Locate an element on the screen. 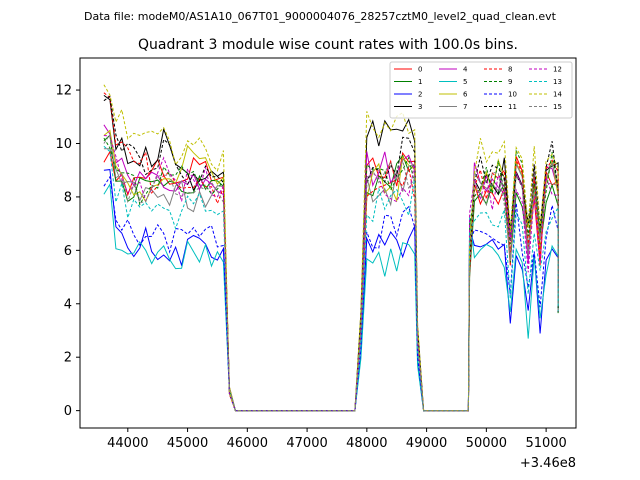 The image size is (640, 480). x-tick-label: 44000 is located at coordinates (127, 443).